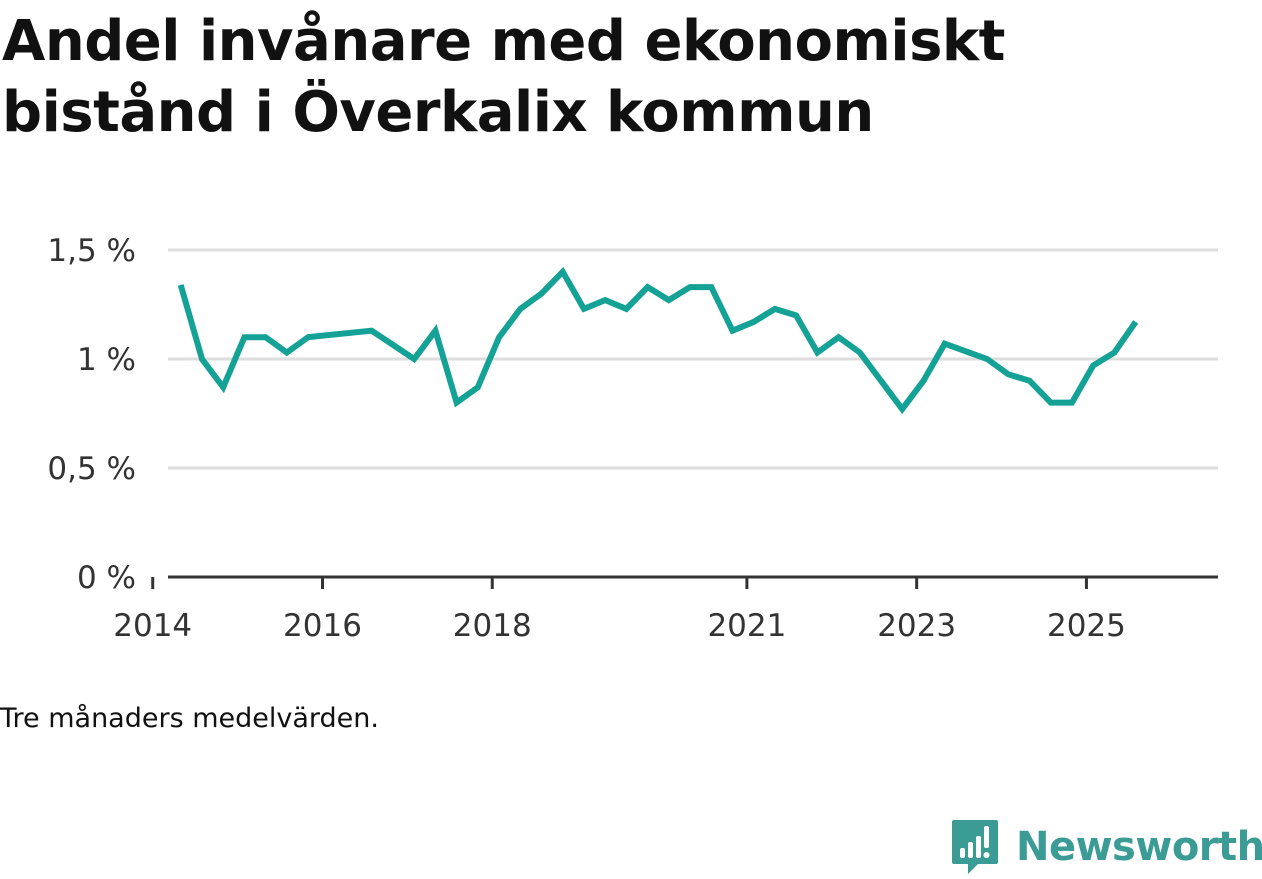 Image resolution: width=1262 pixels, height=879 pixels. Describe the element at coordinates (916, 626) in the screenshot. I see `x-tick-label-4: 2023` at that location.